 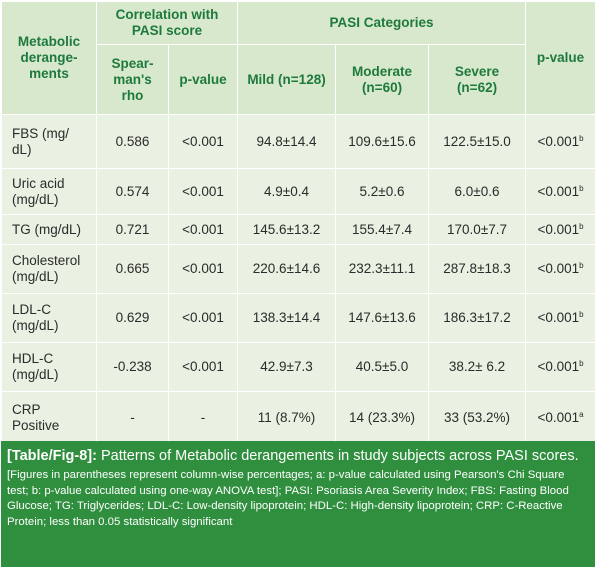 What do you see at coordinates (132, 269) in the screenshot?
I see `rho-cell: 0.665` at bounding box center [132, 269].